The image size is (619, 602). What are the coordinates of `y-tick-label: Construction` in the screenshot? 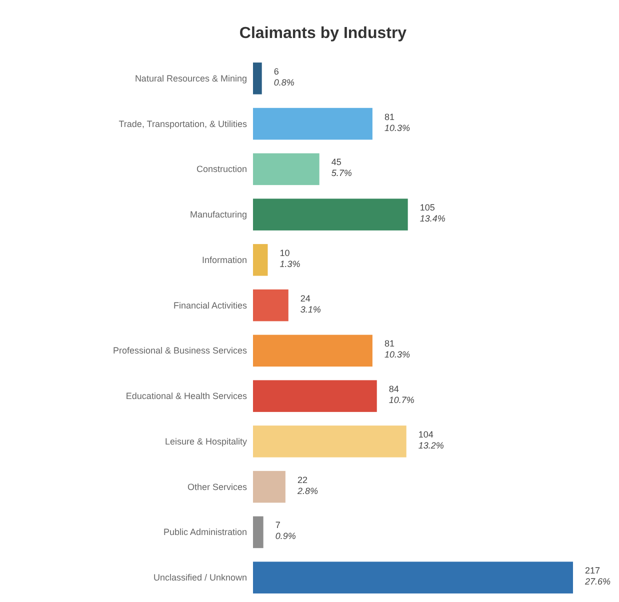 It's located at (221, 169).